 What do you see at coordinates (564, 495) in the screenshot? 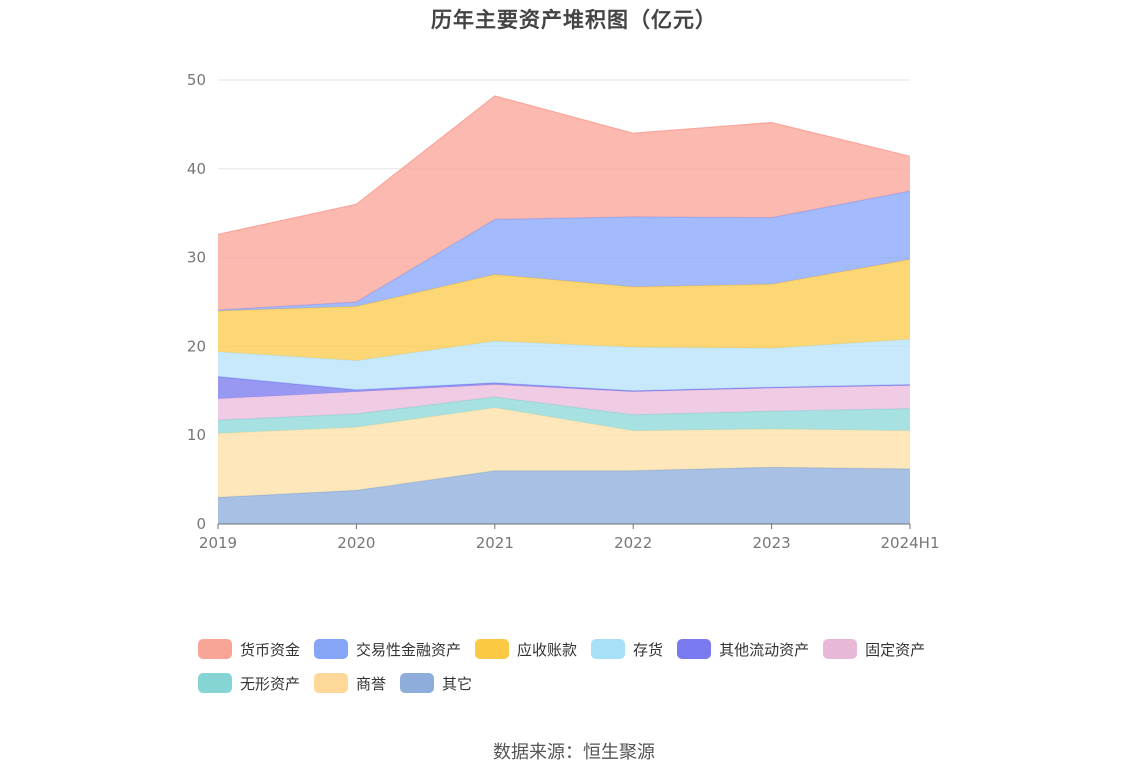
I see `area-series-其它` at bounding box center [564, 495].